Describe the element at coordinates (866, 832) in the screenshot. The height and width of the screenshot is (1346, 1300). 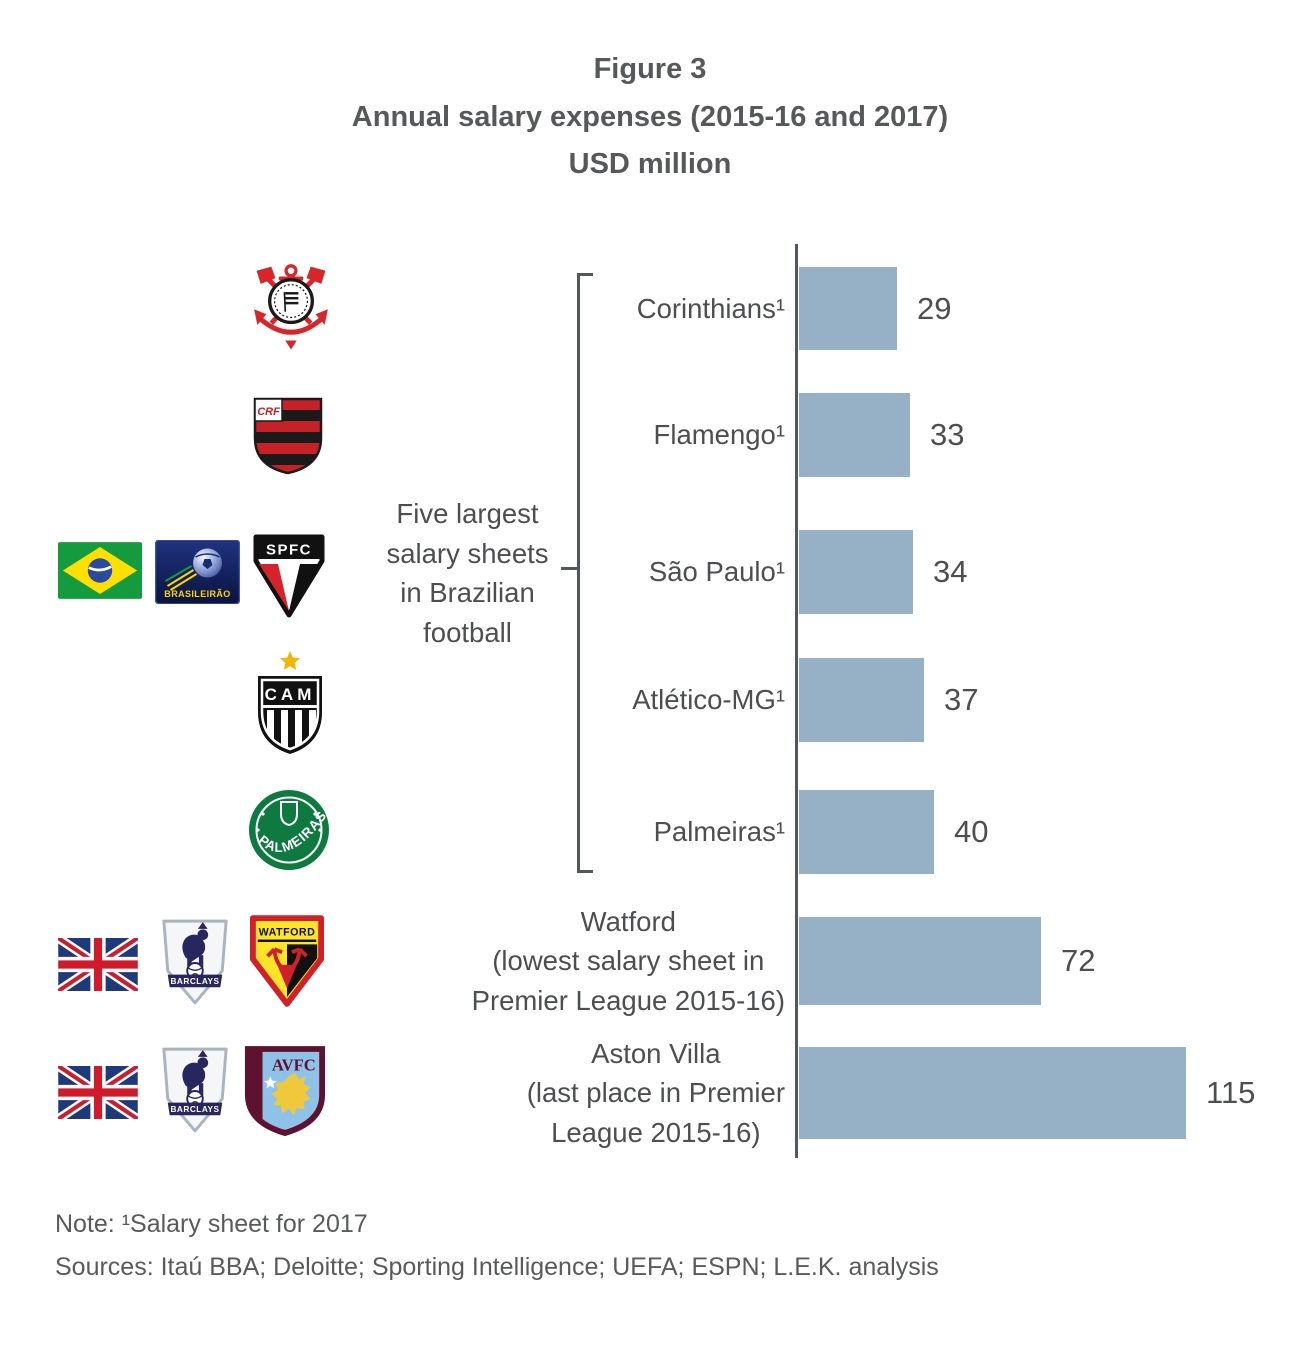
I see `bar-palmeiras` at that location.